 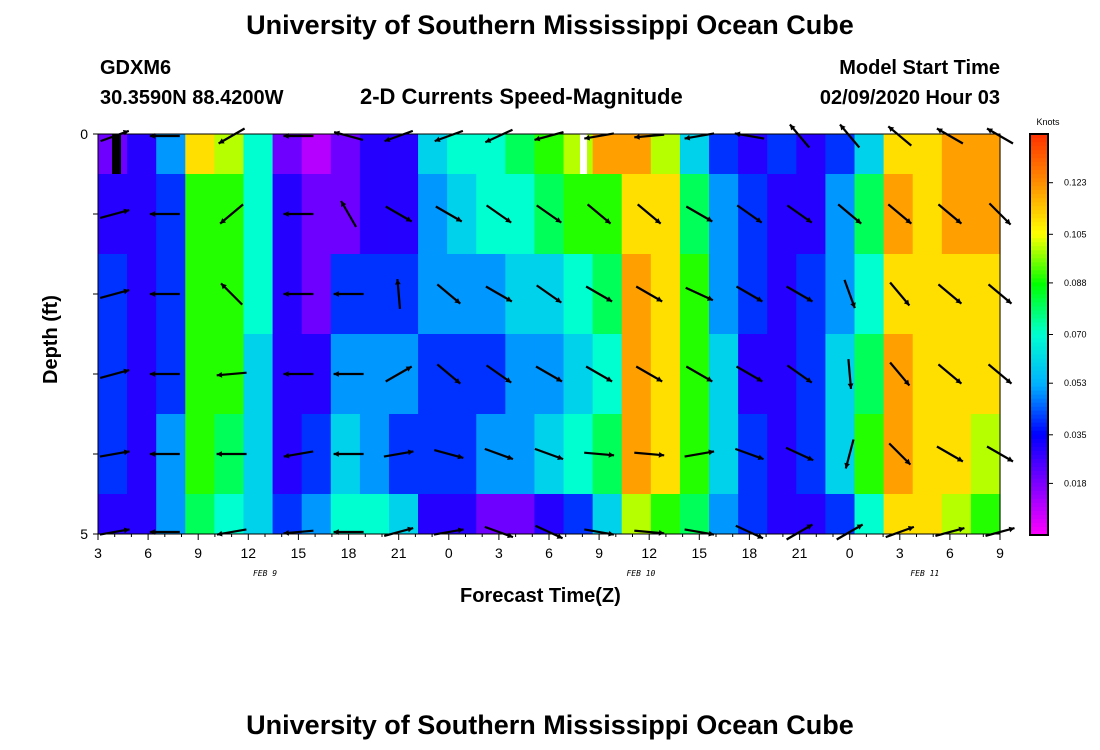 I want to click on x-tick-label: 3, so click(x=98, y=553).